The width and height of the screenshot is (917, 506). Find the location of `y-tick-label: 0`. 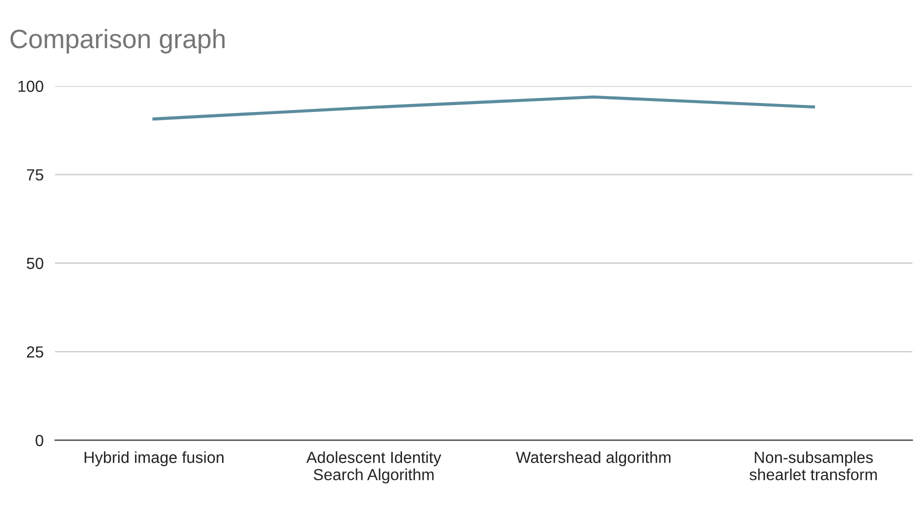

y-tick-label: 0 is located at coordinates (40, 440).